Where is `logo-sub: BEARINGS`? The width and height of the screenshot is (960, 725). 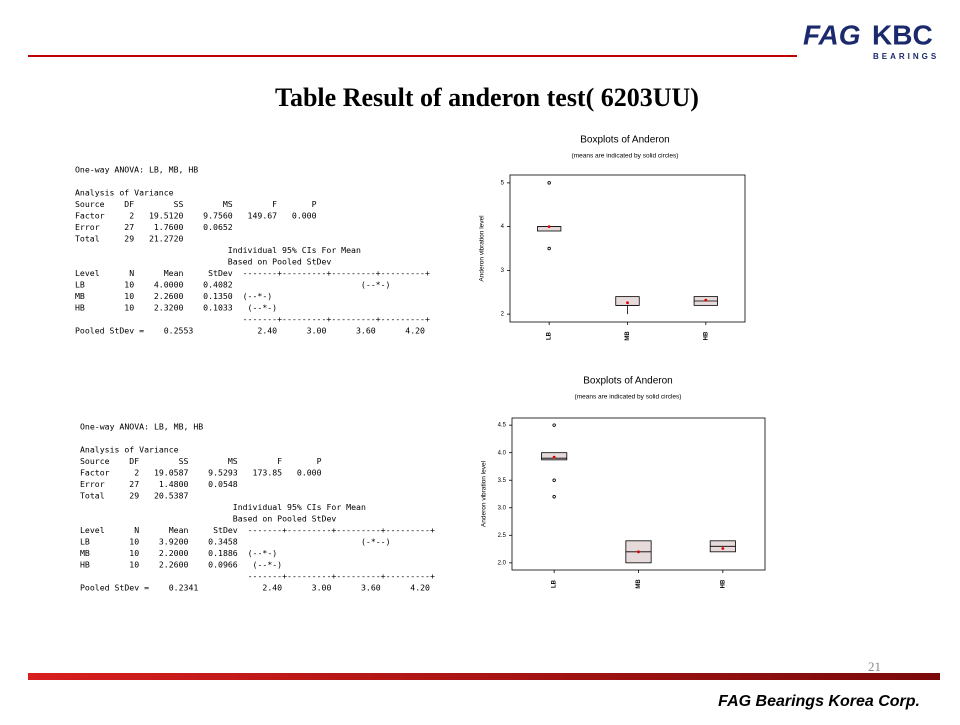
logo-sub: BEARINGS is located at coordinates (906, 56).